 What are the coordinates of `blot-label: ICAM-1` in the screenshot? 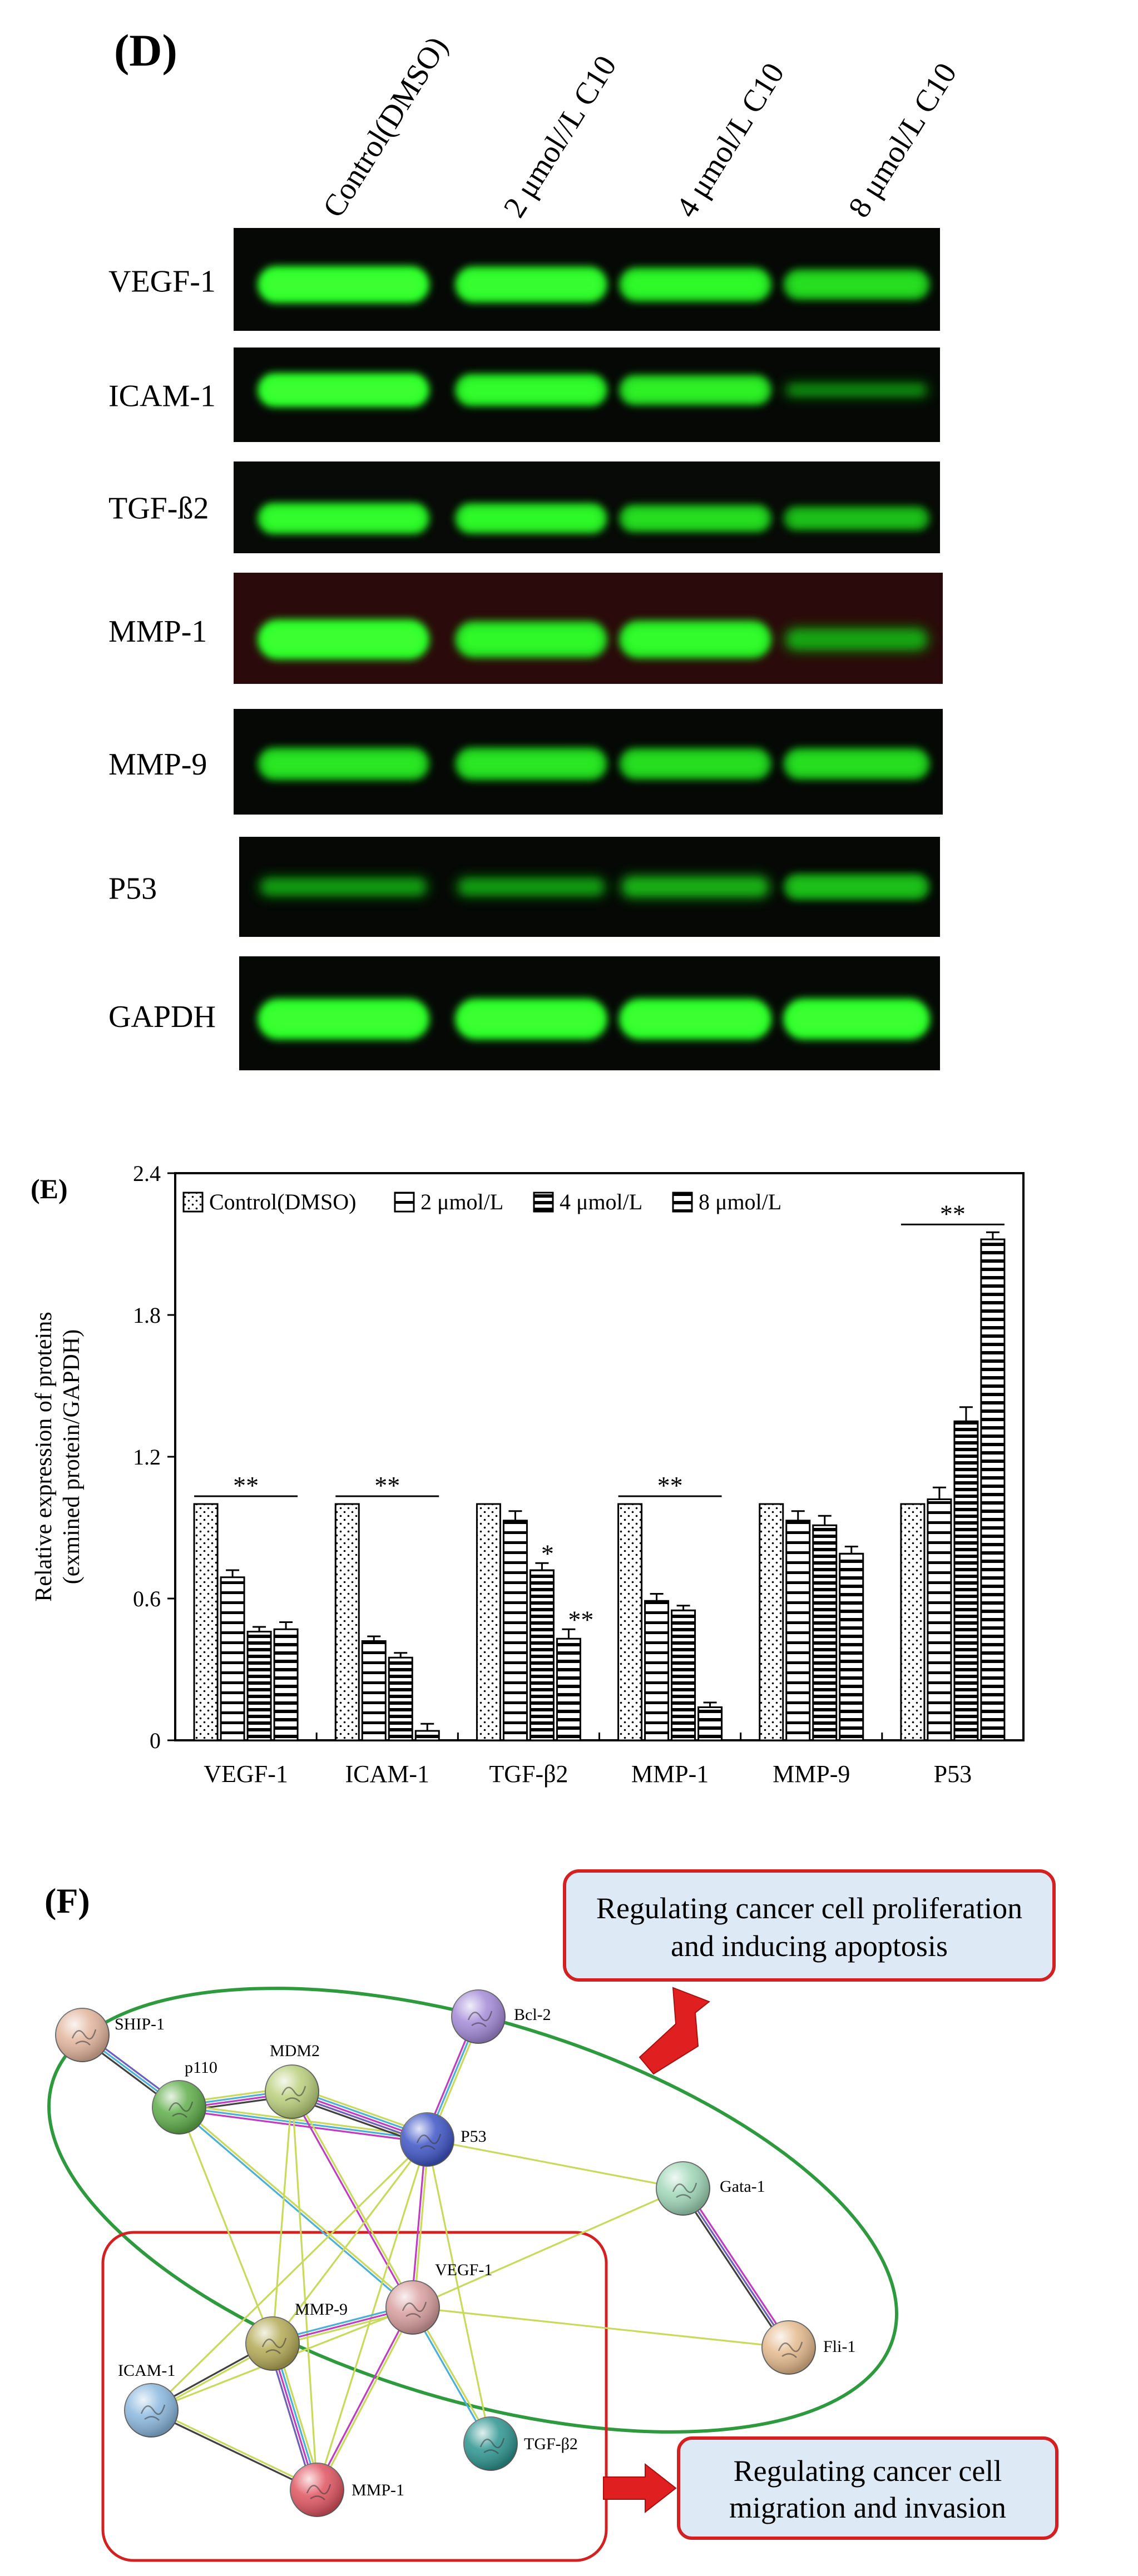 It's located at (162, 396).